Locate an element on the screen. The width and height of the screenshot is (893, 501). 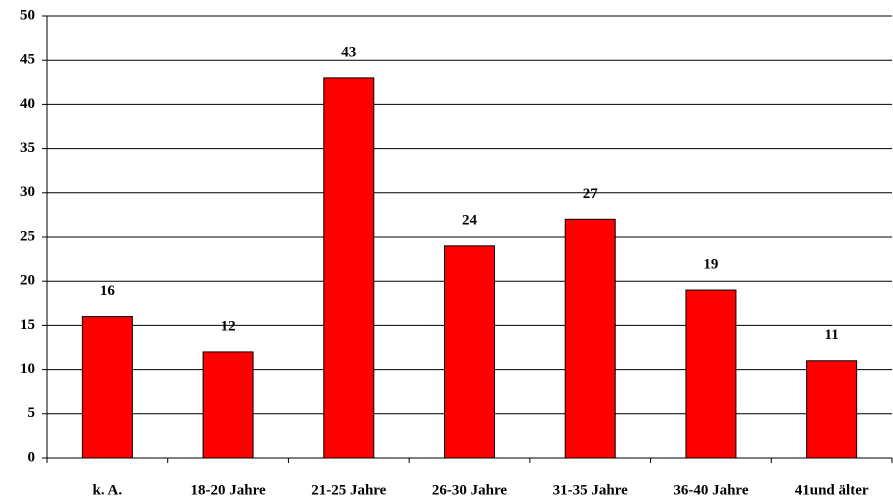
y-tick-label: 5 is located at coordinates (32, 413).